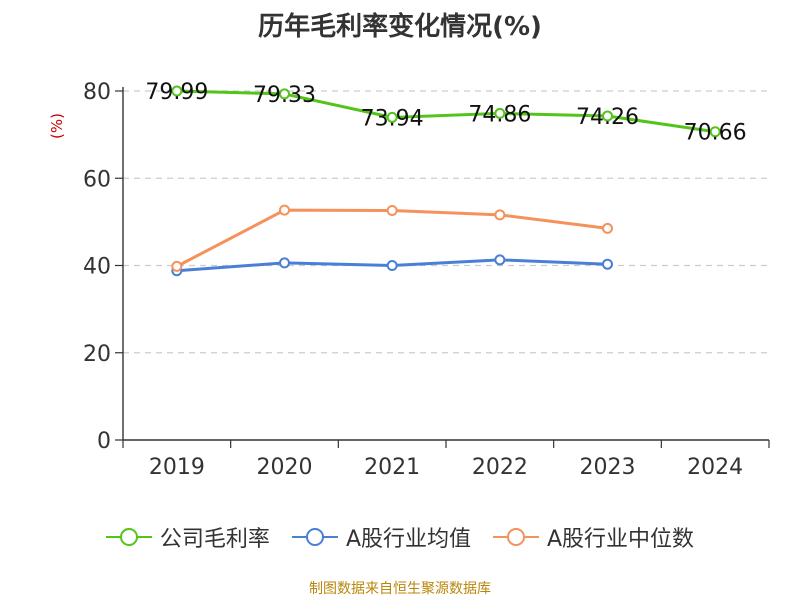 This screenshot has width=800, height=600. I want to click on x-tick-label: 2020, so click(285, 467).